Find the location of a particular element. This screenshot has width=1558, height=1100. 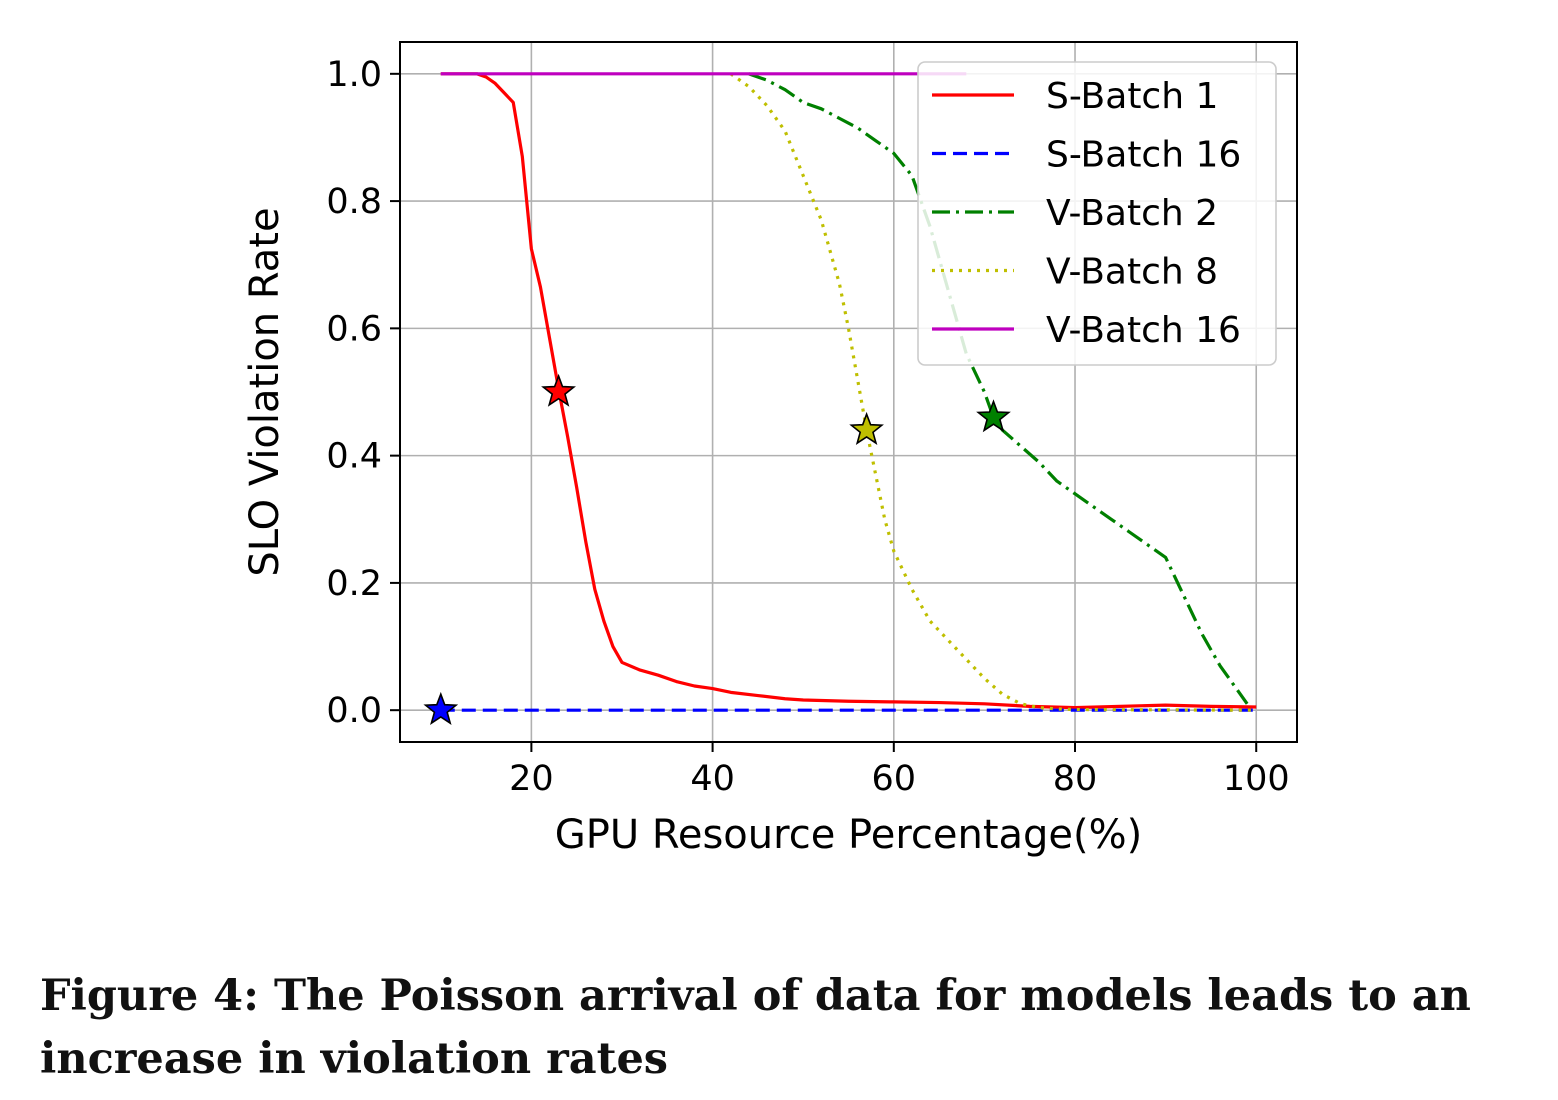

legend-label: V-Batch 16 is located at coordinates (1143, 330).